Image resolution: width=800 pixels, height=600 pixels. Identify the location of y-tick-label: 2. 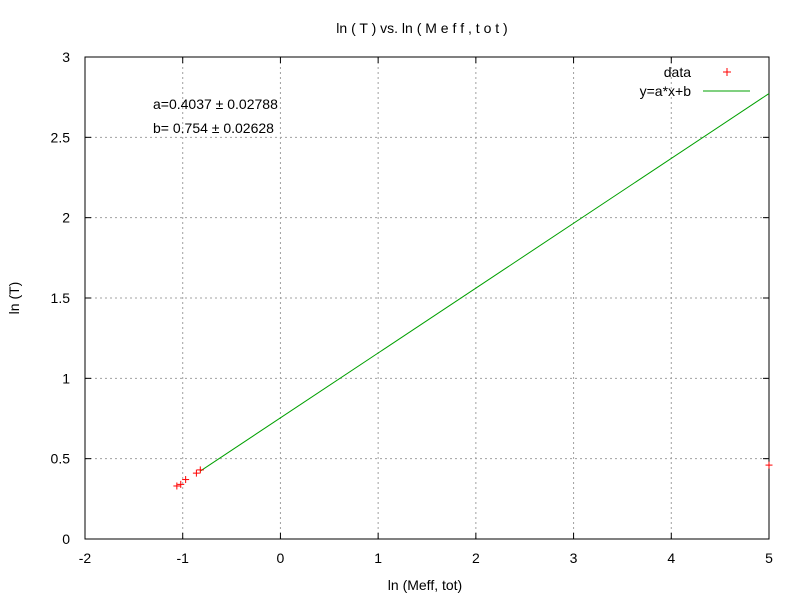
(66, 218).